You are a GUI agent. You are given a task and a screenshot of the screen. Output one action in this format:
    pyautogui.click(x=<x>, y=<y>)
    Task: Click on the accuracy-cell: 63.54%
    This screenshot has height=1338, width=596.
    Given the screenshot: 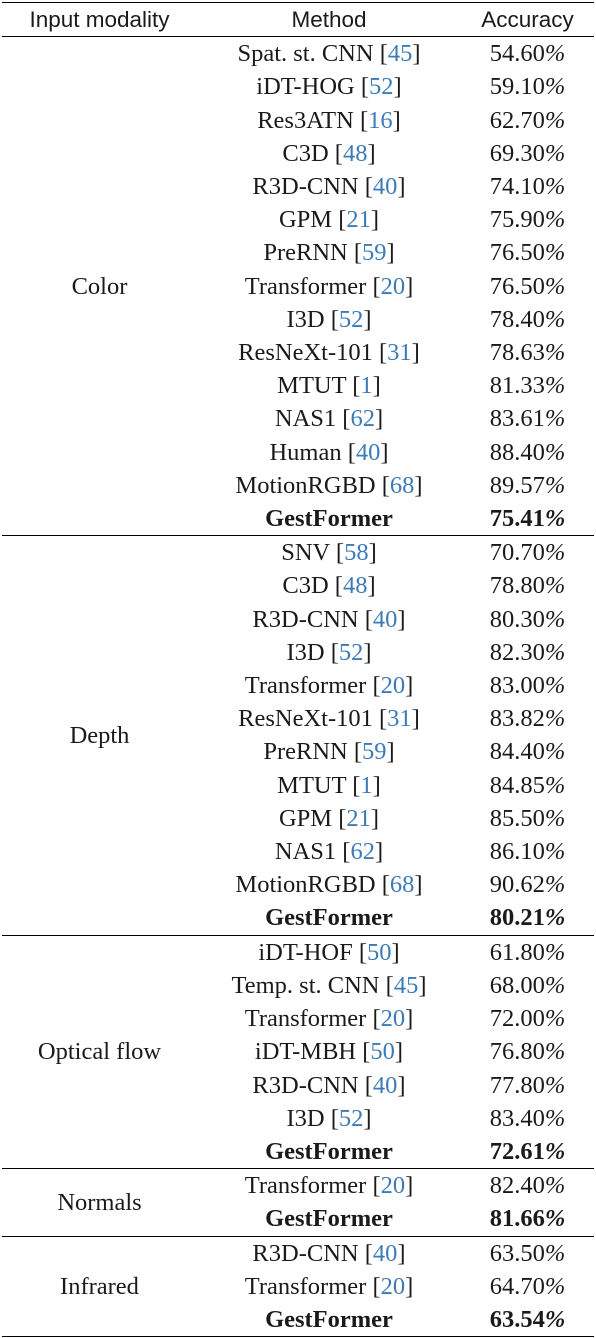 What is the action you would take?
    pyautogui.click(x=527, y=1320)
    